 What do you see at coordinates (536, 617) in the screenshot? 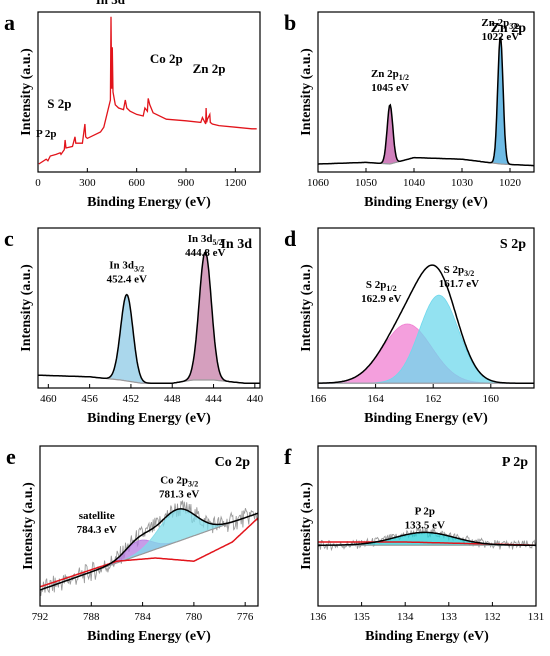
I see `x-tick-label: 131` at bounding box center [536, 617].